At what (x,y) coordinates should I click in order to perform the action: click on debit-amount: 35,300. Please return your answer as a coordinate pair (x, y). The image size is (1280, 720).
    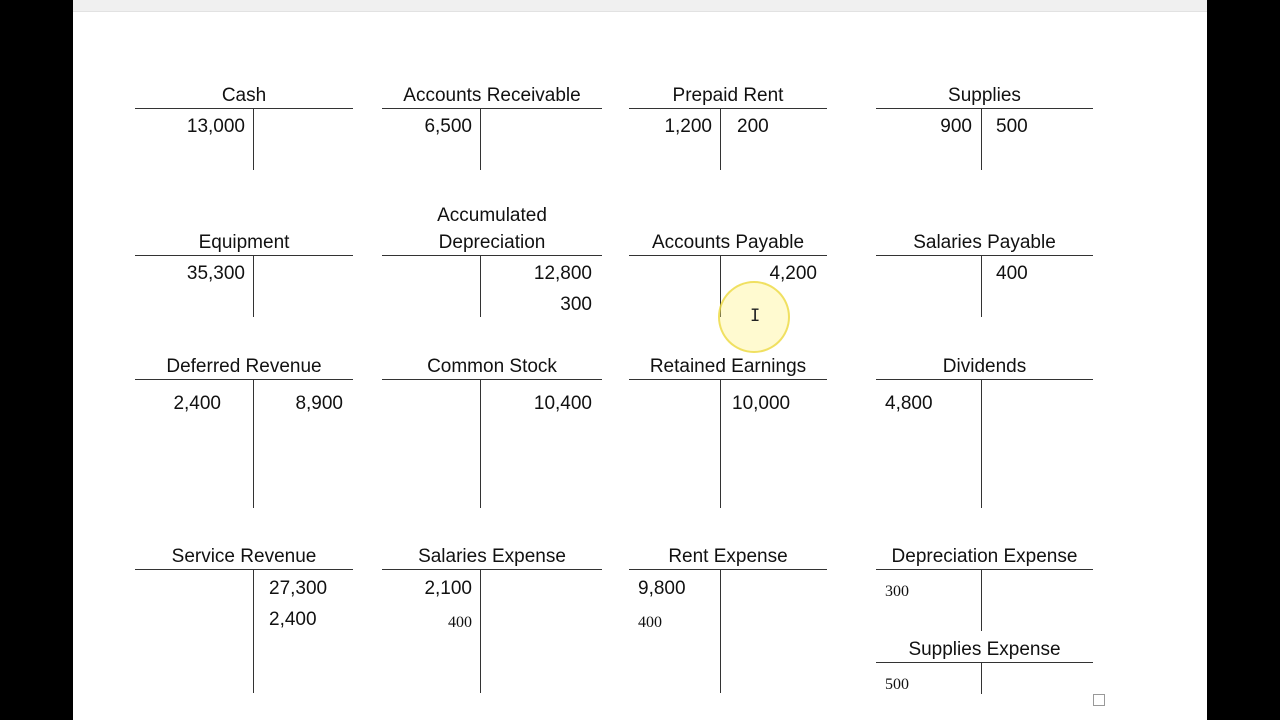
    Looking at the image, I should click on (215, 273).